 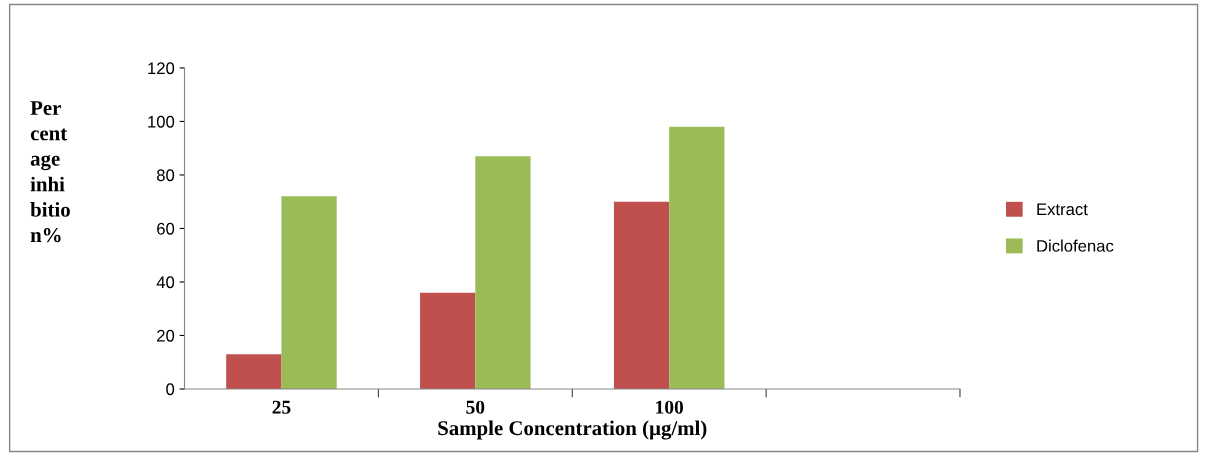 I want to click on y-tick-label: 20, so click(x=166, y=335).